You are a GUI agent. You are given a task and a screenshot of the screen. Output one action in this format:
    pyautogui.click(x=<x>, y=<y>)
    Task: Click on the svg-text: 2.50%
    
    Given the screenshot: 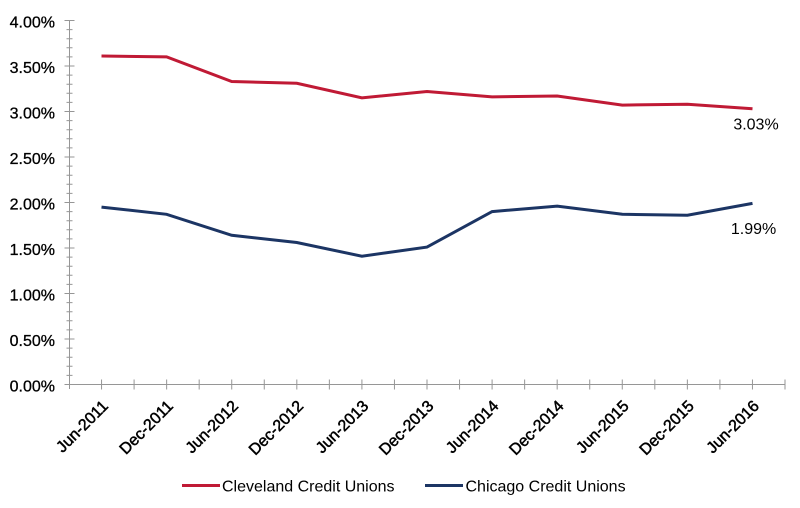 What is the action you would take?
    pyautogui.click(x=32, y=159)
    